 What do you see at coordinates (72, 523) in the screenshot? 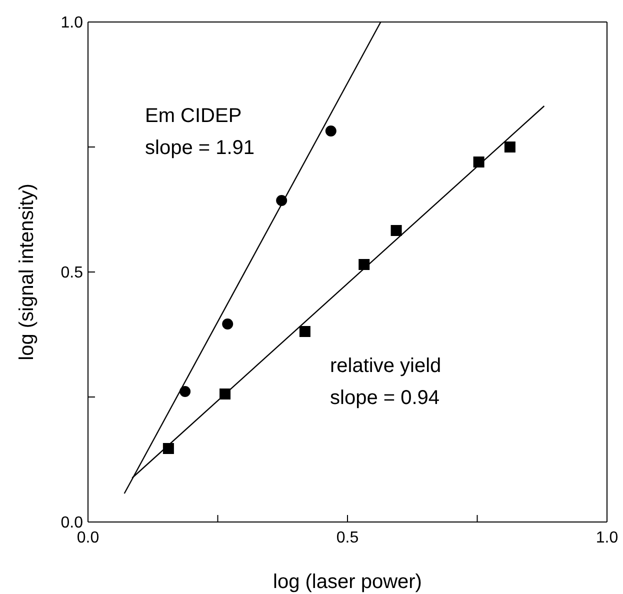
I see `y-tick-label: 0.0` at bounding box center [72, 523].